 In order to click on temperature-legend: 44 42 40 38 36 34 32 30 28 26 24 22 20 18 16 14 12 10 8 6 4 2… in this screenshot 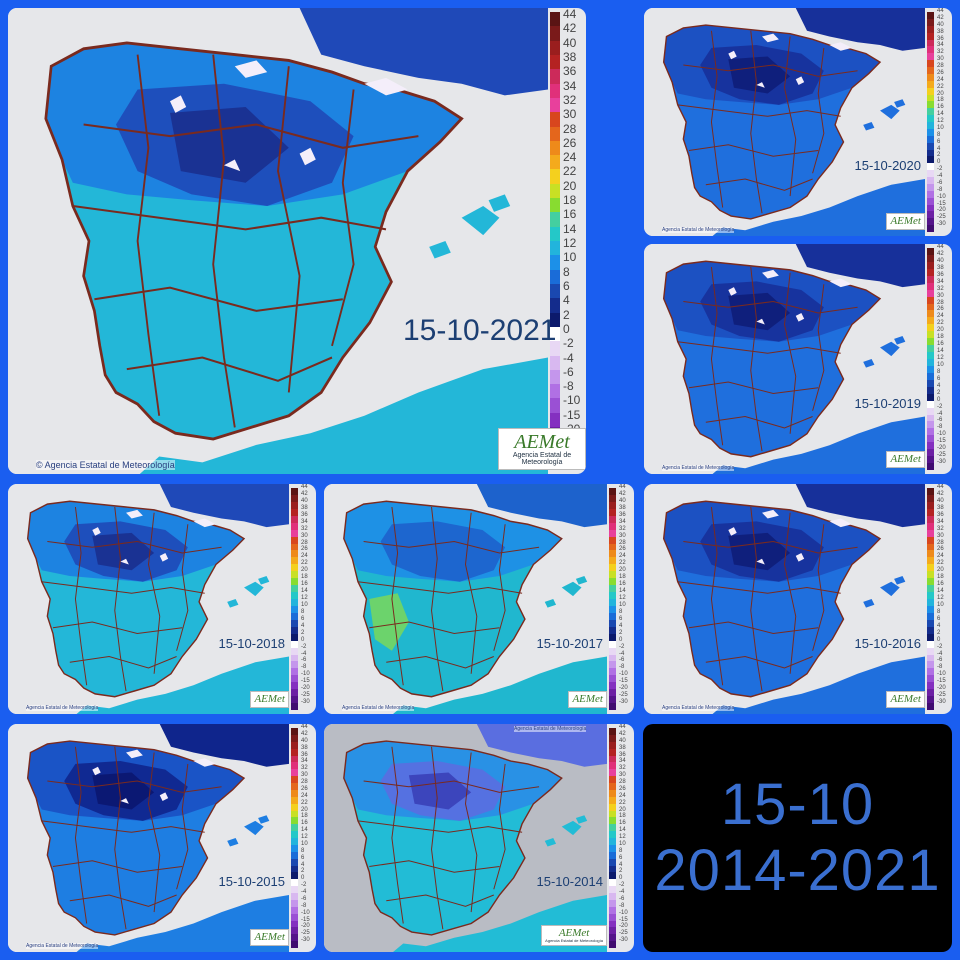, I will do `click(618, 597)`.